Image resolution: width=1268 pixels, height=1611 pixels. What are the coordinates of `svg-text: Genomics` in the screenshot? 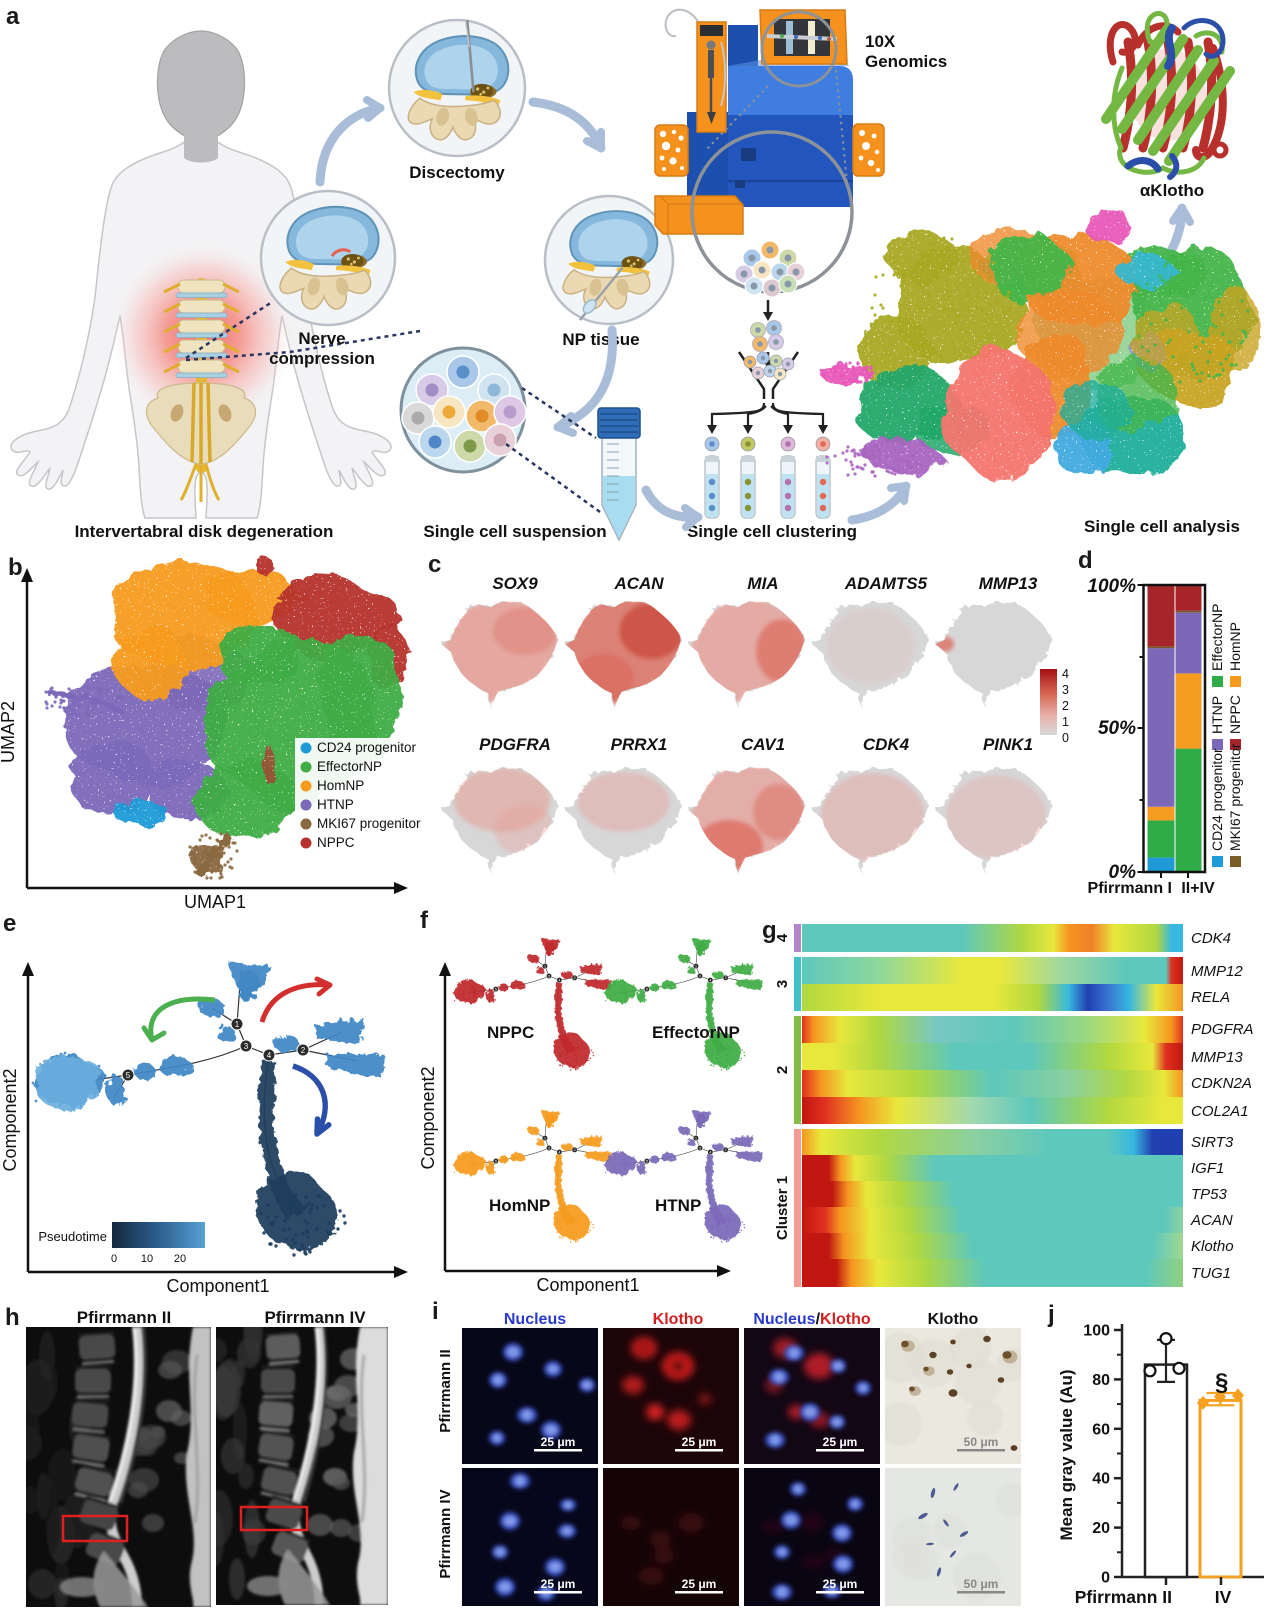 It's located at (906, 61).